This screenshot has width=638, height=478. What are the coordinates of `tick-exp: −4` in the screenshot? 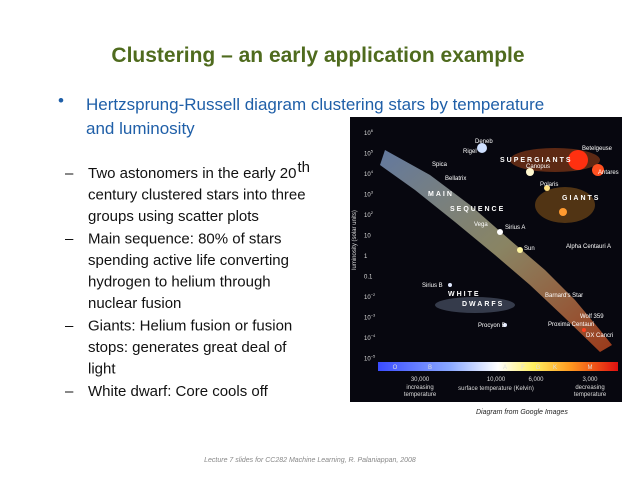 It's located at (373, 335).